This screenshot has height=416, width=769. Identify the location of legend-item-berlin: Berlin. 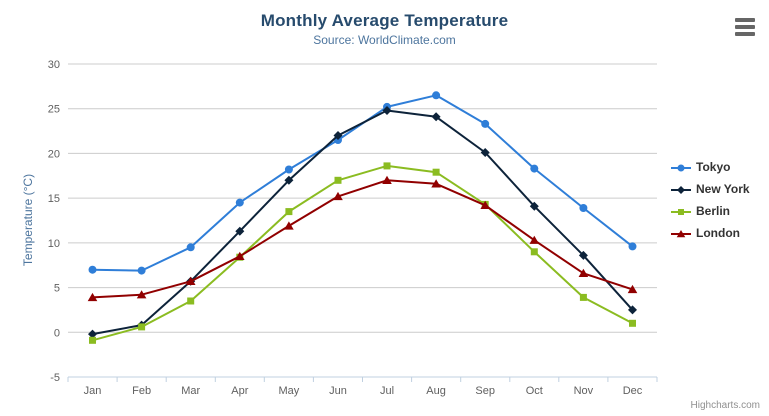
(710, 211).